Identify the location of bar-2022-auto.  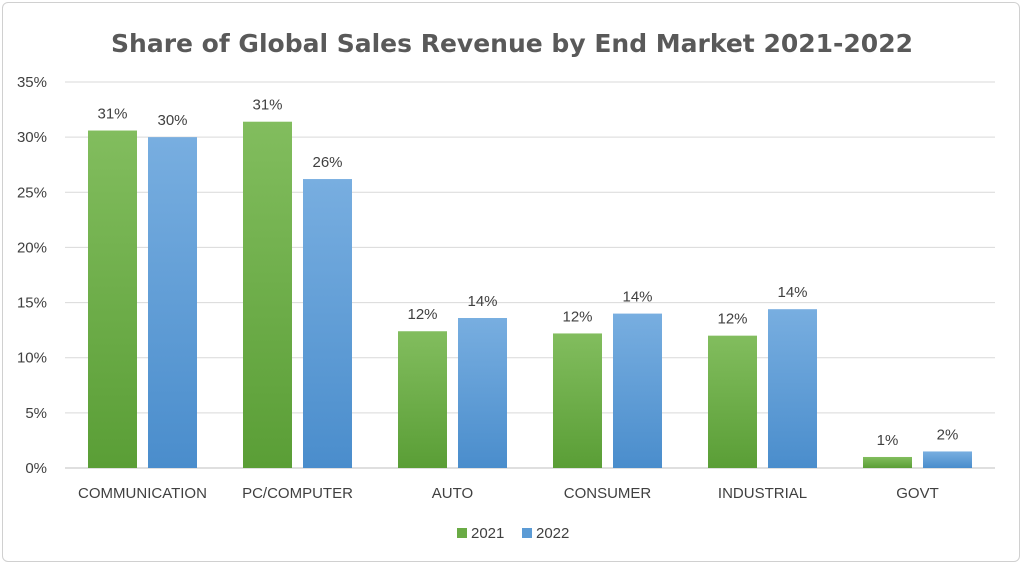
(482, 393).